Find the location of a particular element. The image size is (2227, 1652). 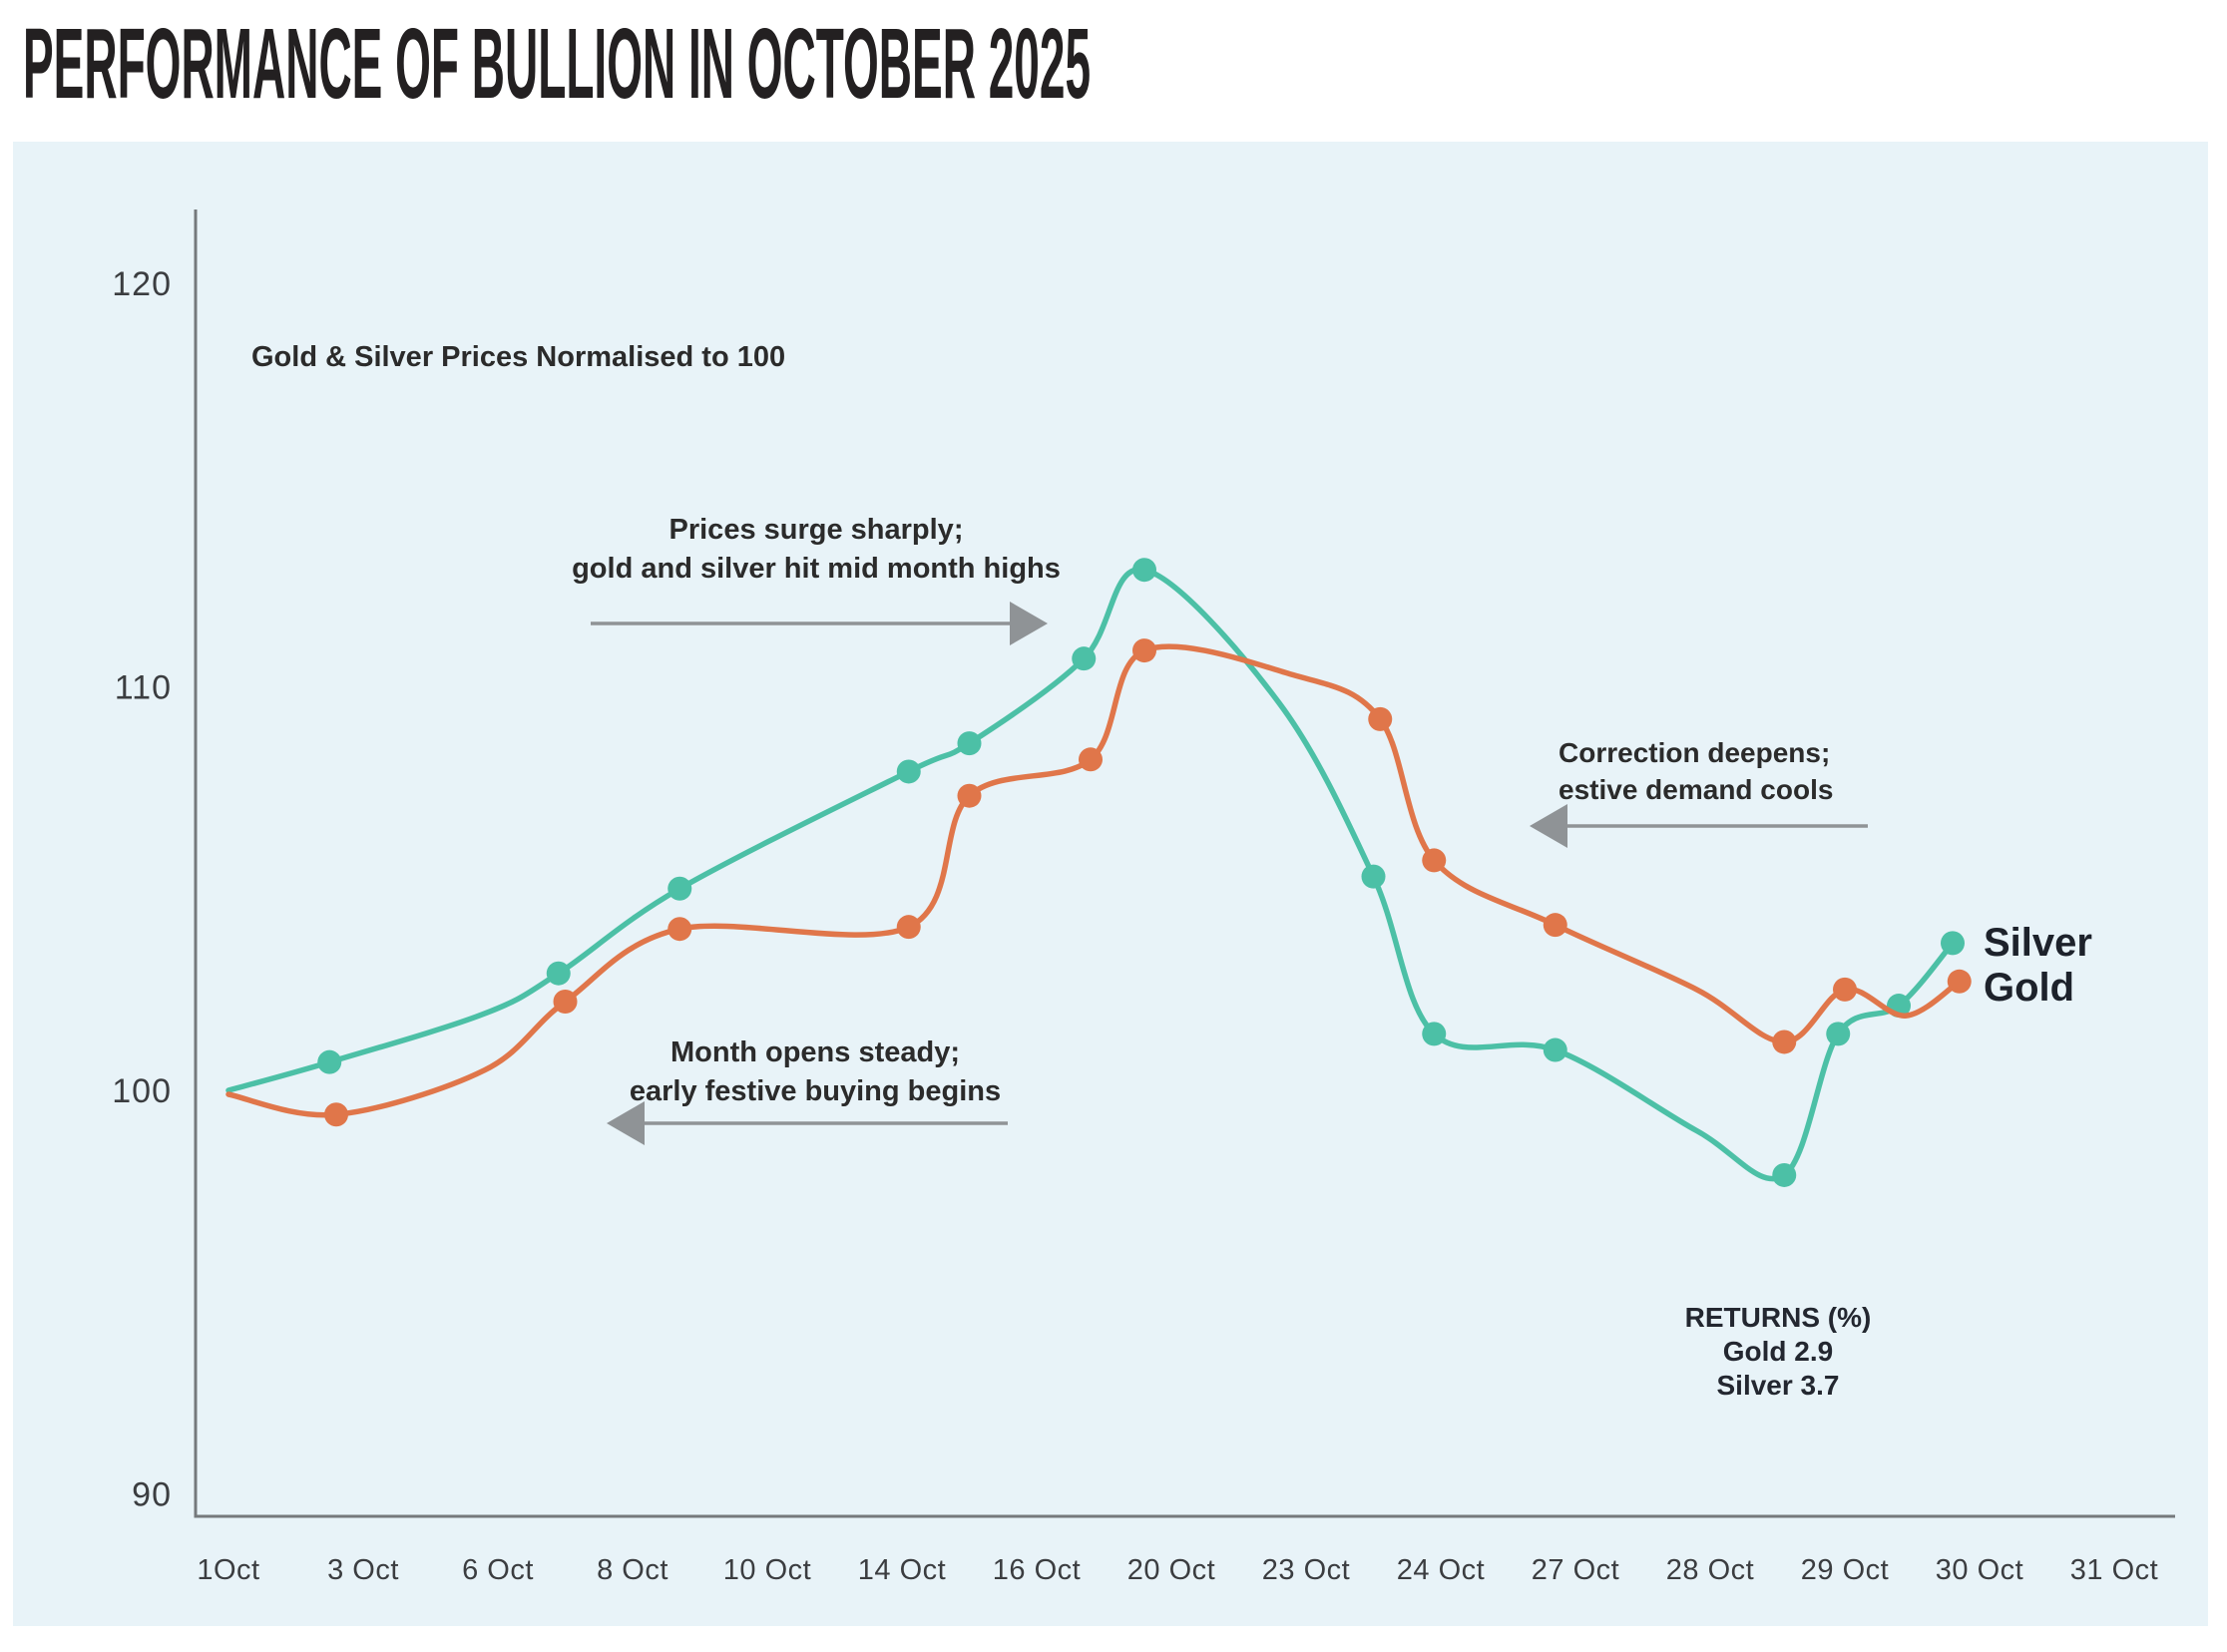

x-tick-label: 8 Oct is located at coordinates (632, 1570).